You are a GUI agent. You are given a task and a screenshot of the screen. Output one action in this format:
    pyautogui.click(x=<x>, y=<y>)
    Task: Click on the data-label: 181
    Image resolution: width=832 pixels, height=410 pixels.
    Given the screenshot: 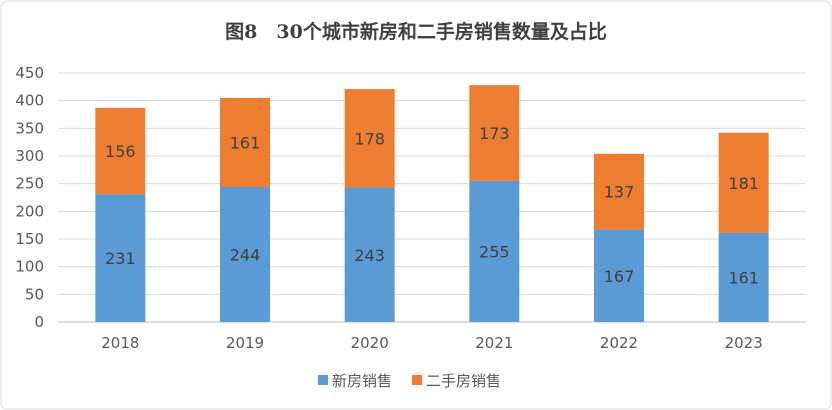 What is the action you would take?
    pyautogui.click(x=743, y=183)
    